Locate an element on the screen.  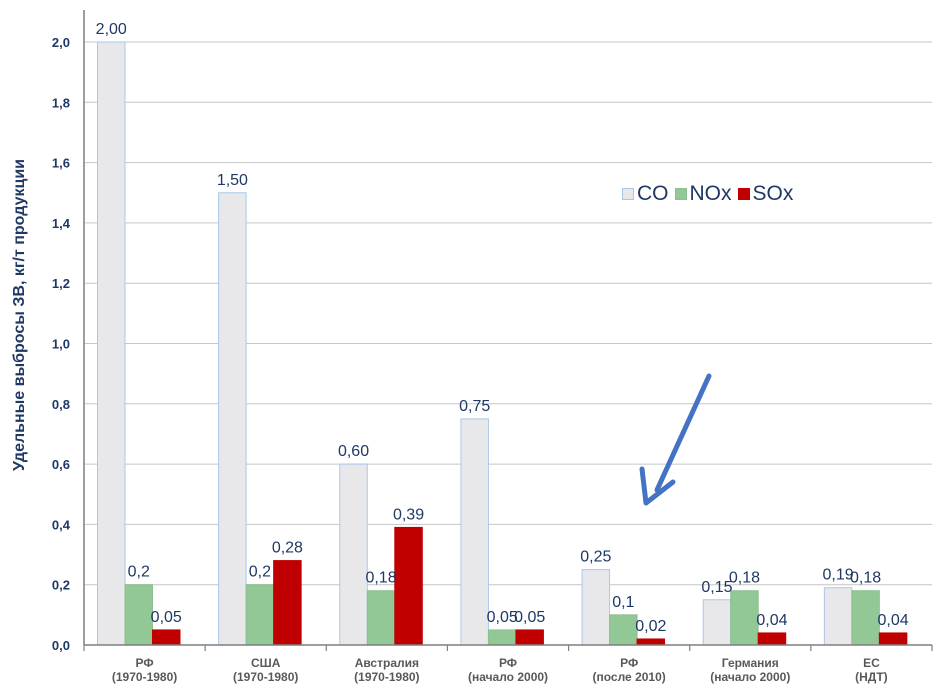
y-tick-label: 0,4 is located at coordinates (61, 524).